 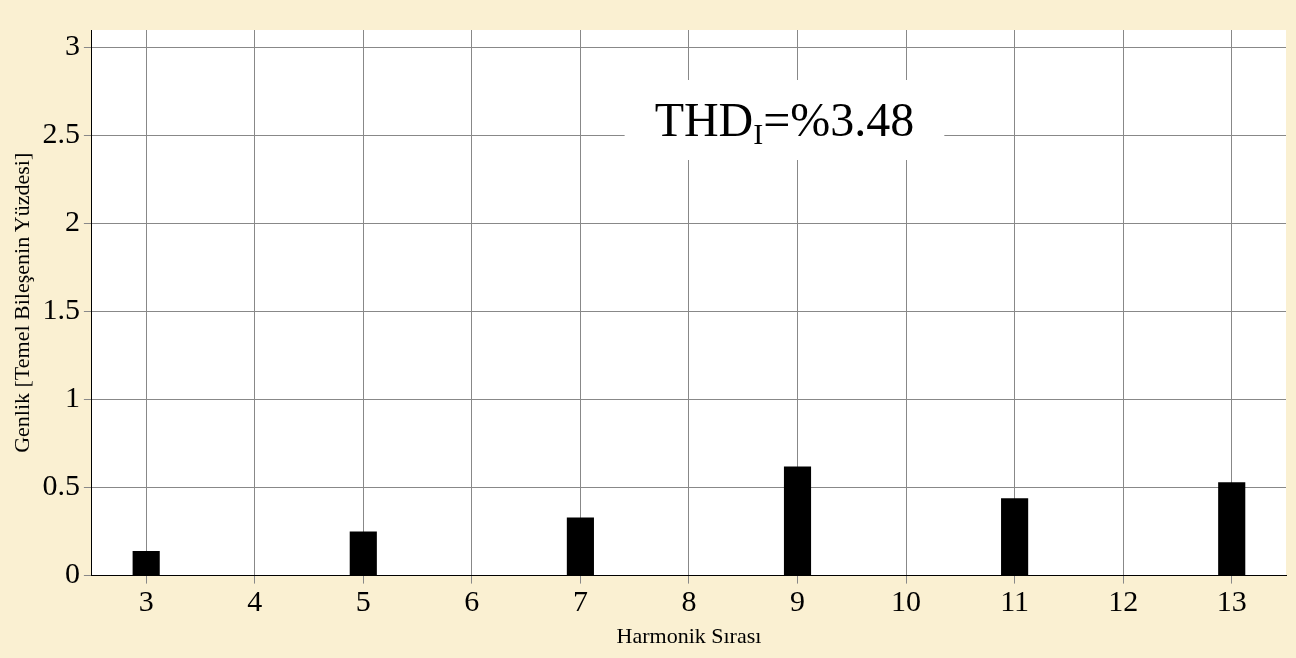 I want to click on y-axis-title: Genlik [Temel Bileşenin Yüzdesi], so click(x=21, y=302).